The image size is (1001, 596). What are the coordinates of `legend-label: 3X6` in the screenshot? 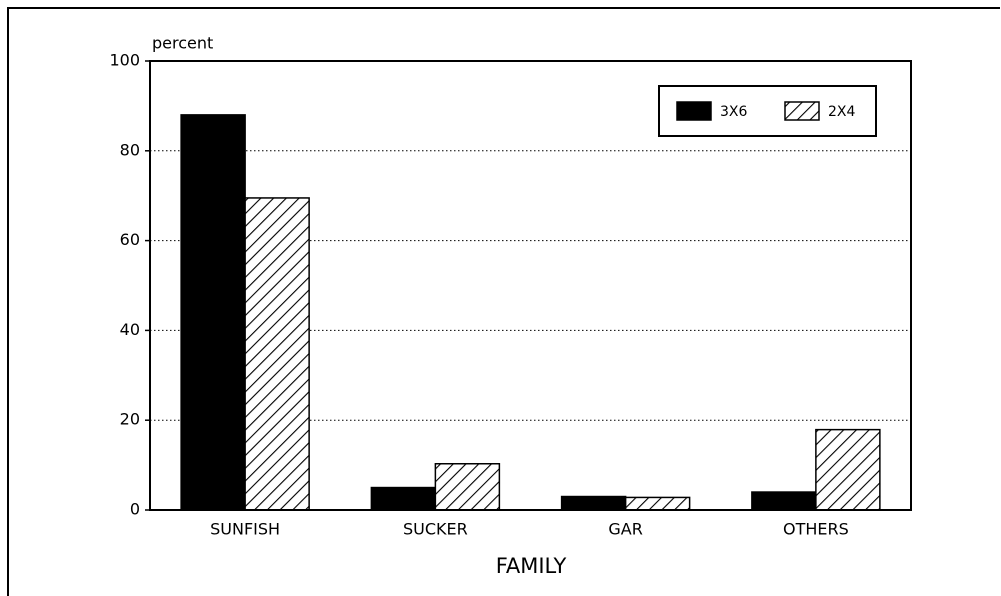 It's located at (733, 112).